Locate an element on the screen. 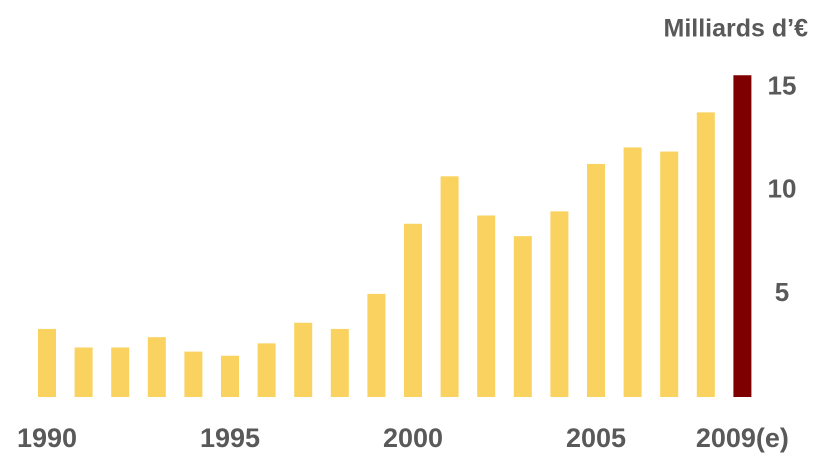 The image size is (816, 458). y-tick-label: 5 is located at coordinates (782, 292).